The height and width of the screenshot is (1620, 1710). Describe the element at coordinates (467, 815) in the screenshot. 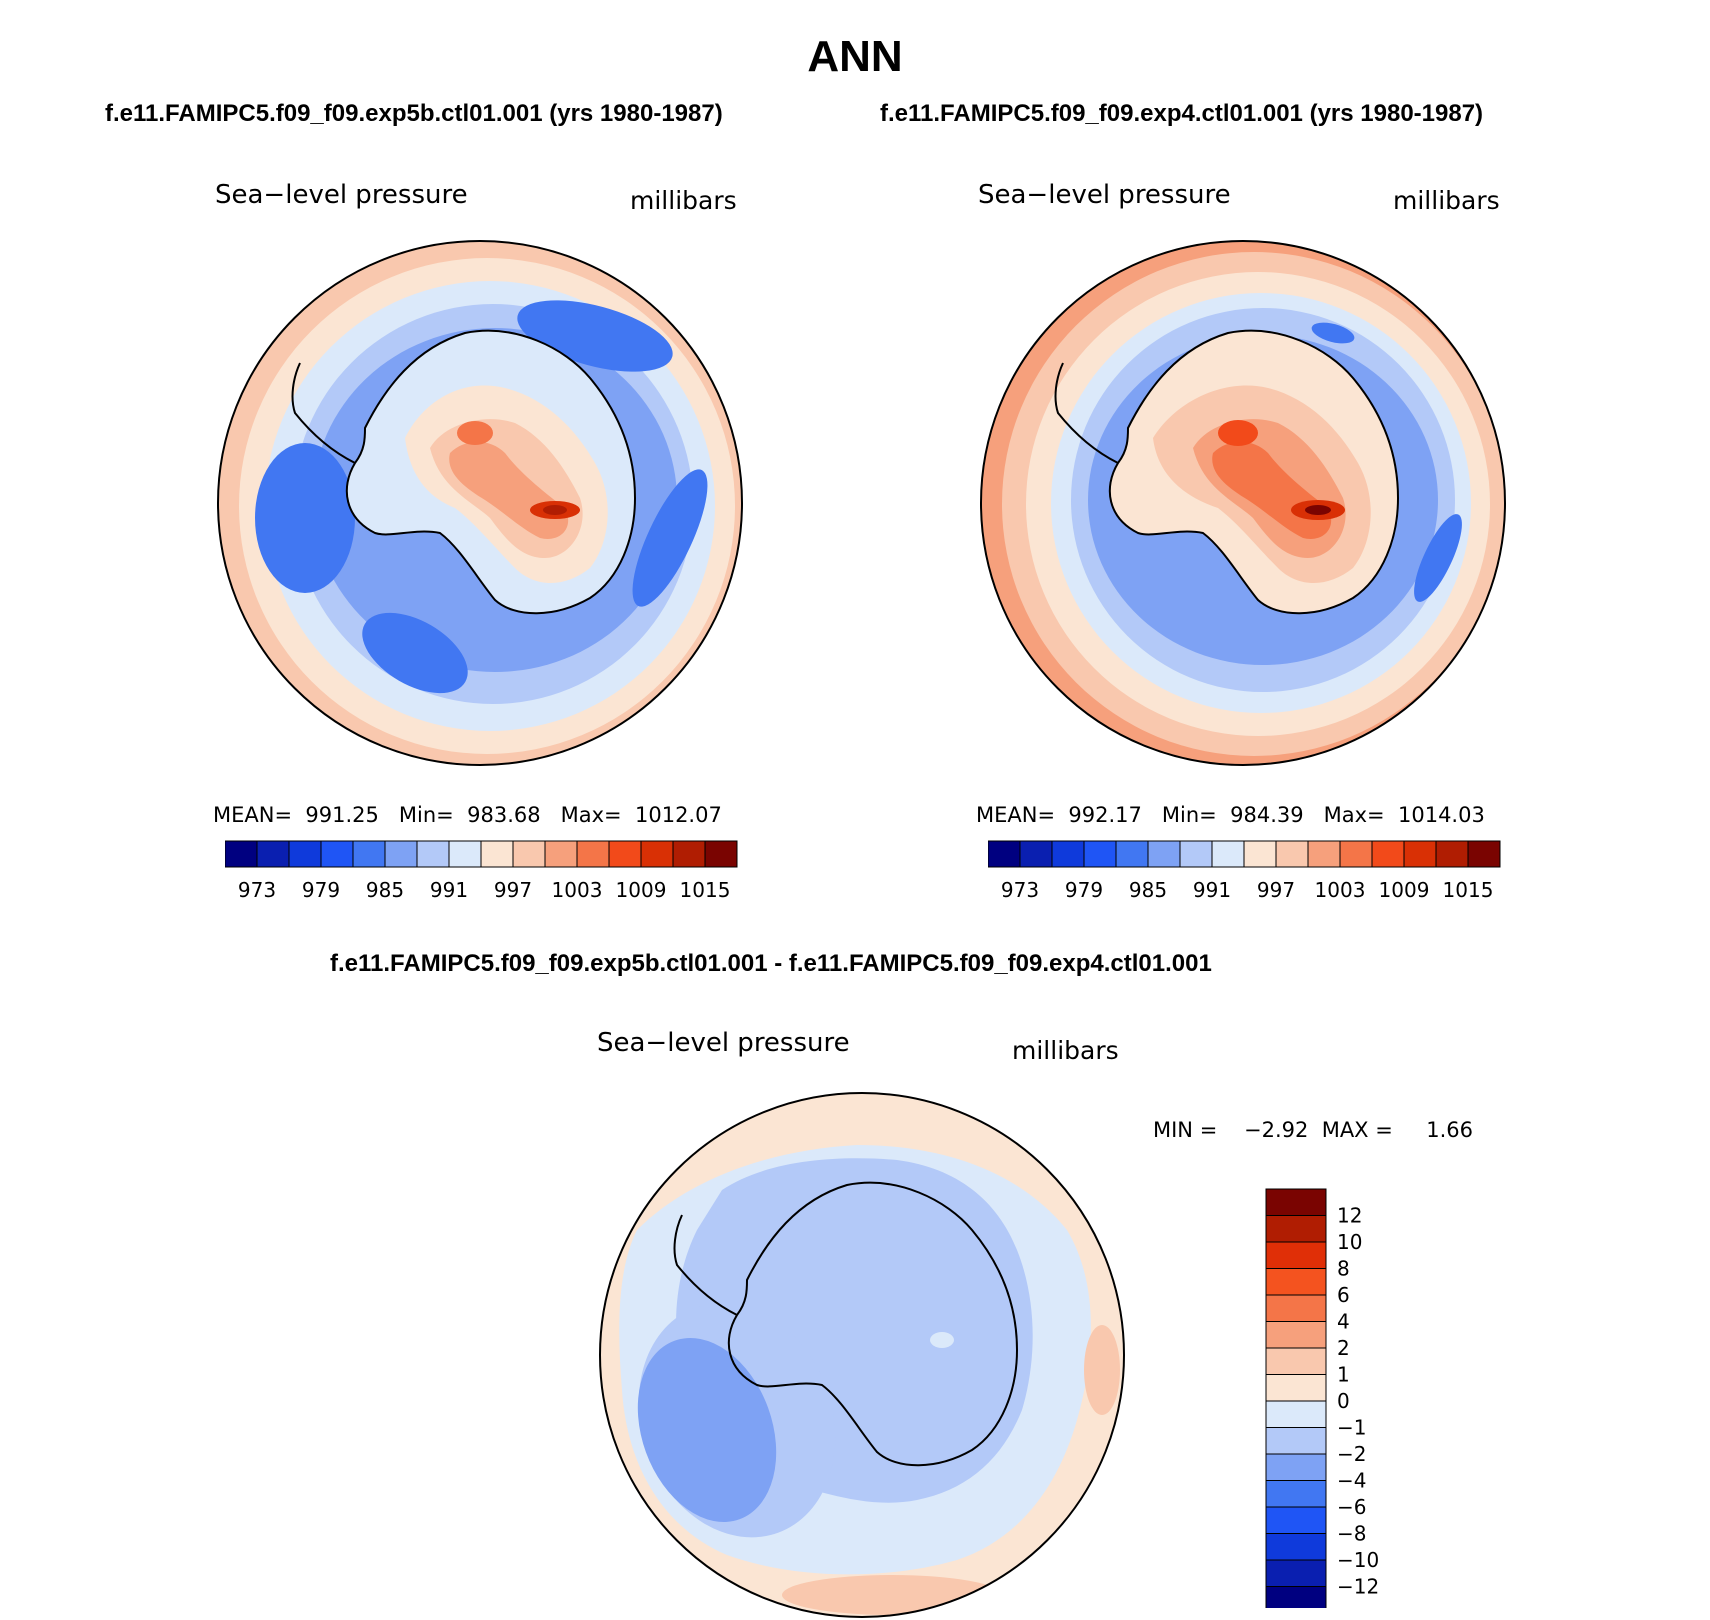

I see `left-stats: MEAN= 991.25 Min= 983.68 Max= 1012.07` at that location.